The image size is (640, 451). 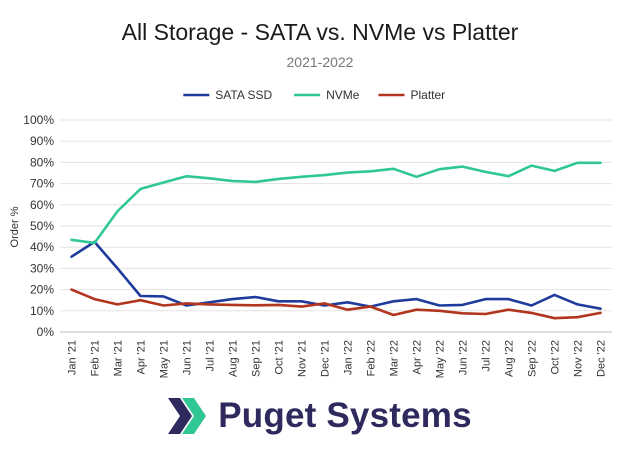 What do you see at coordinates (119, 358) in the screenshot?
I see `x-tick-label: Mar '21` at bounding box center [119, 358].